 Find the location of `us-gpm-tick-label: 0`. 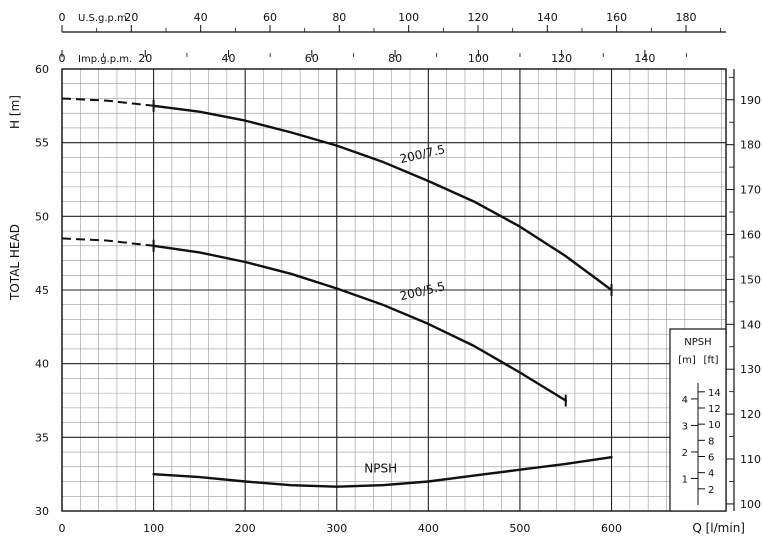

us-gpm-tick-label: 0 is located at coordinates (62, 17).